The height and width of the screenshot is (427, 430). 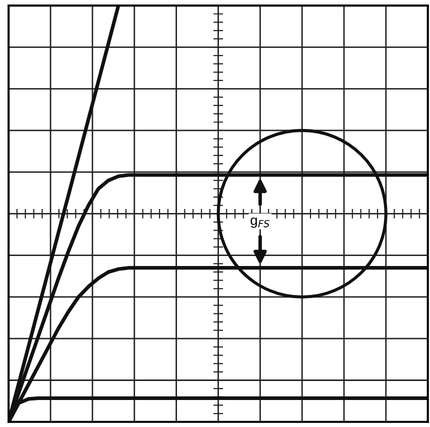 I want to click on annotation: g$_{FS}$, so click(x=260, y=222).